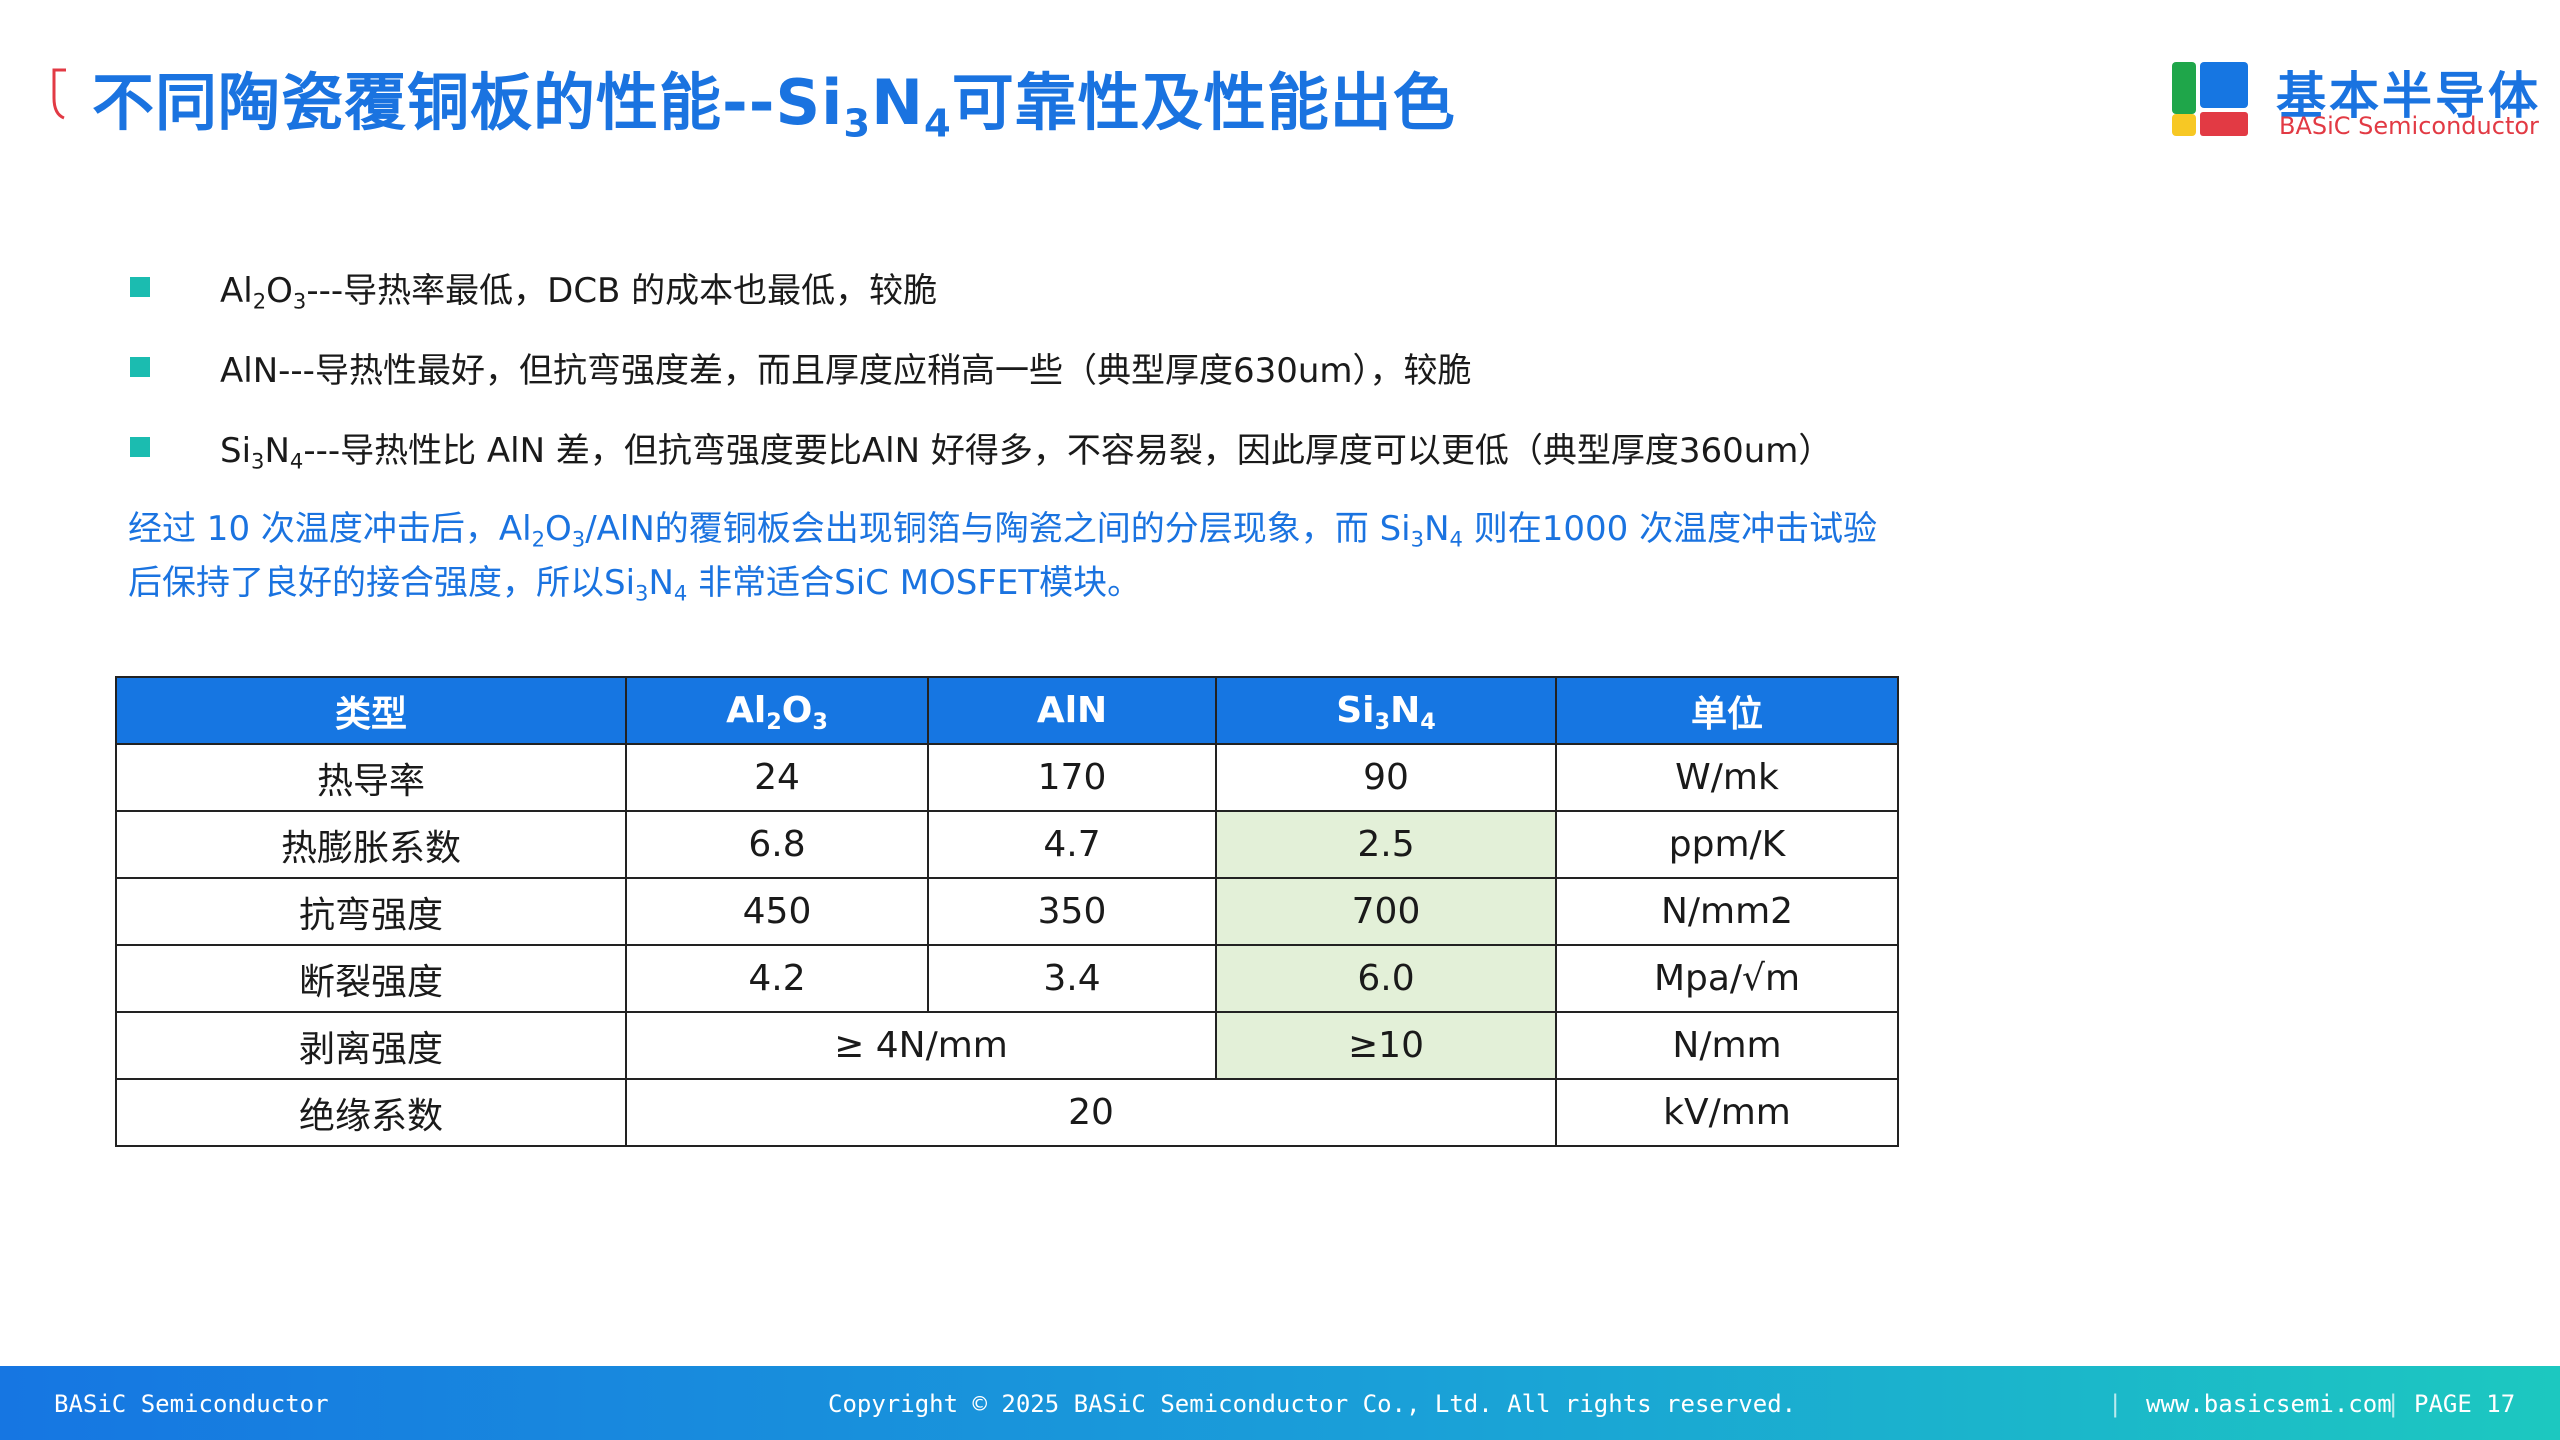  I want to click on company-logo: 基本半导体 BASiC Semiconductor, so click(2355, 103).